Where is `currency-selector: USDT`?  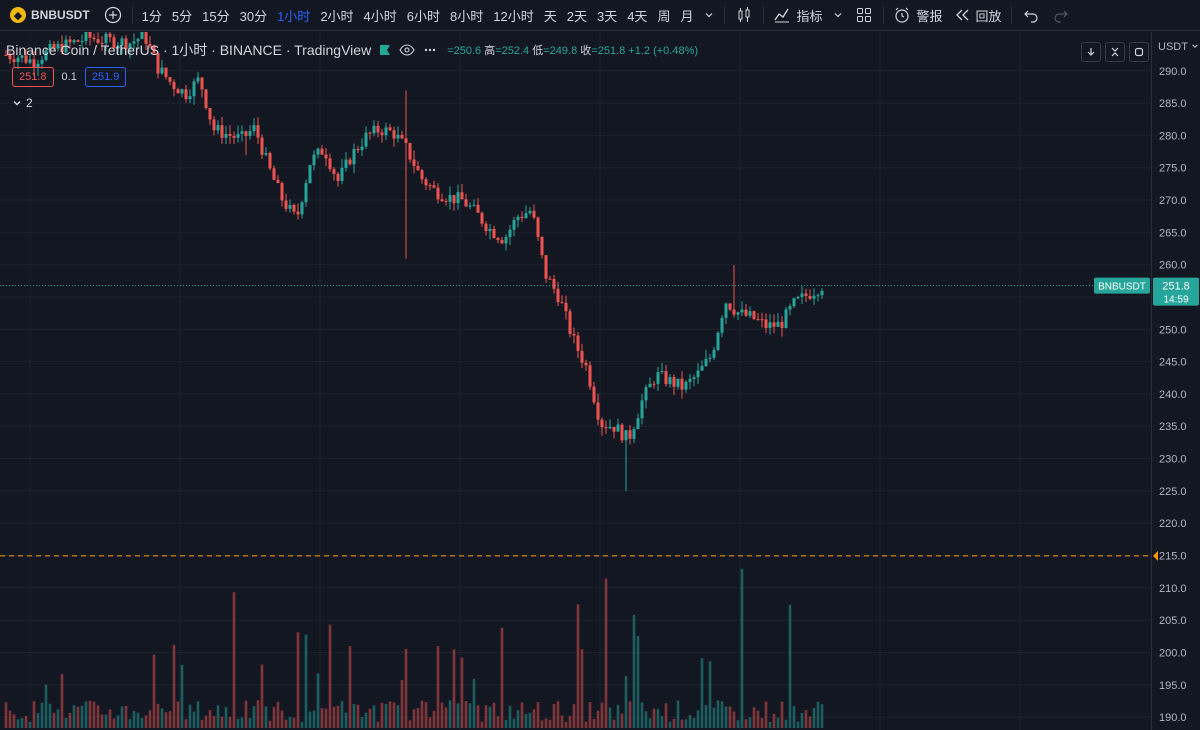 currency-selector: USDT is located at coordinates (1178, 47).